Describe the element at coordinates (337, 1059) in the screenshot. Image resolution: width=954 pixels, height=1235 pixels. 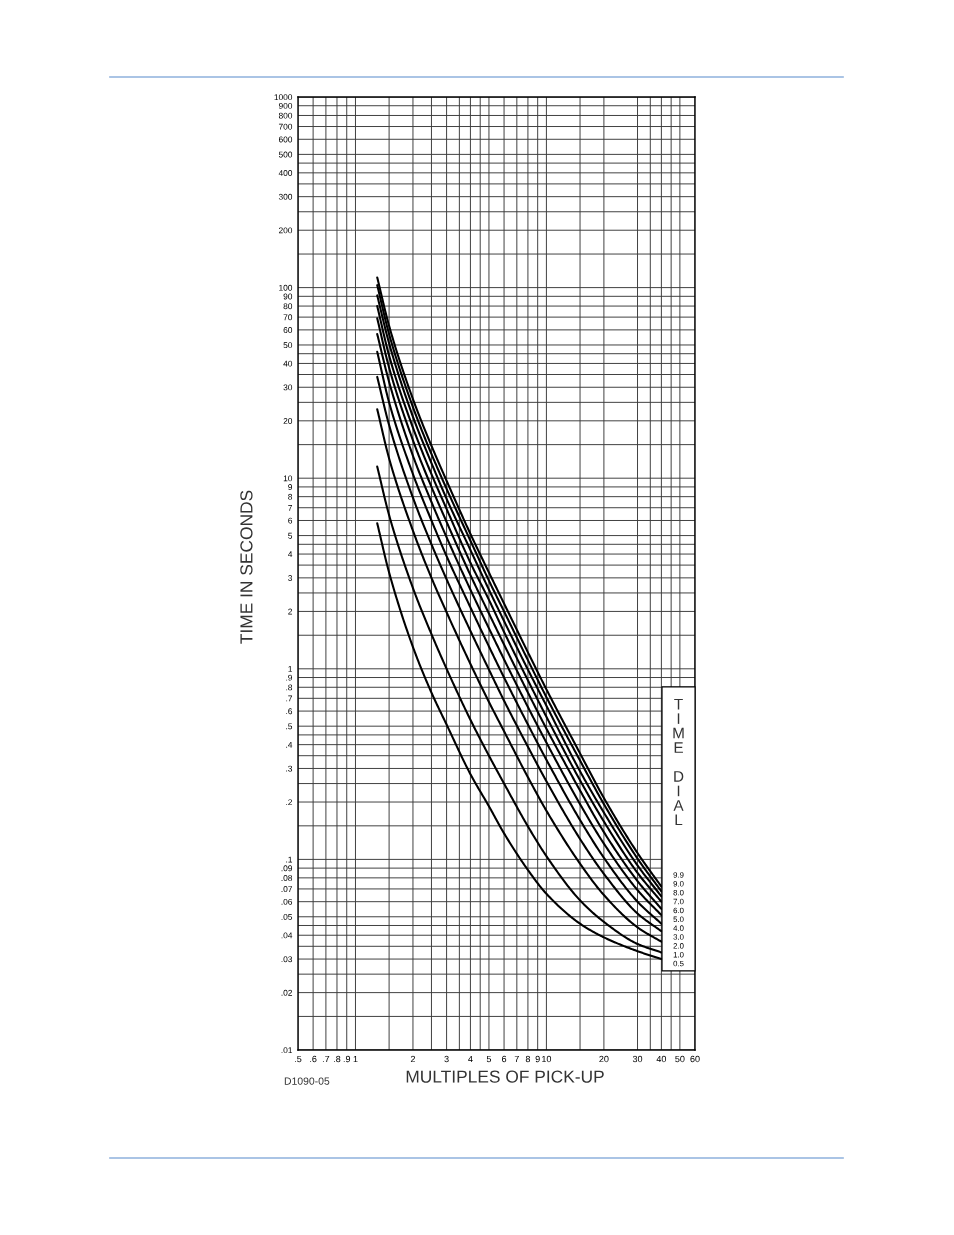
I see `x-tick-label: .8` at that location.